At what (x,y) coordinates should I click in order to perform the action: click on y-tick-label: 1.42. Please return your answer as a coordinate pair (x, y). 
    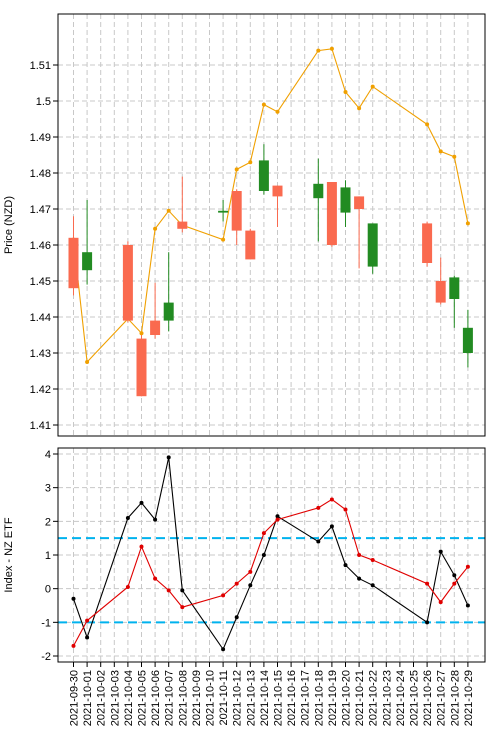
    Looking at the image, I should click on (40, 390).